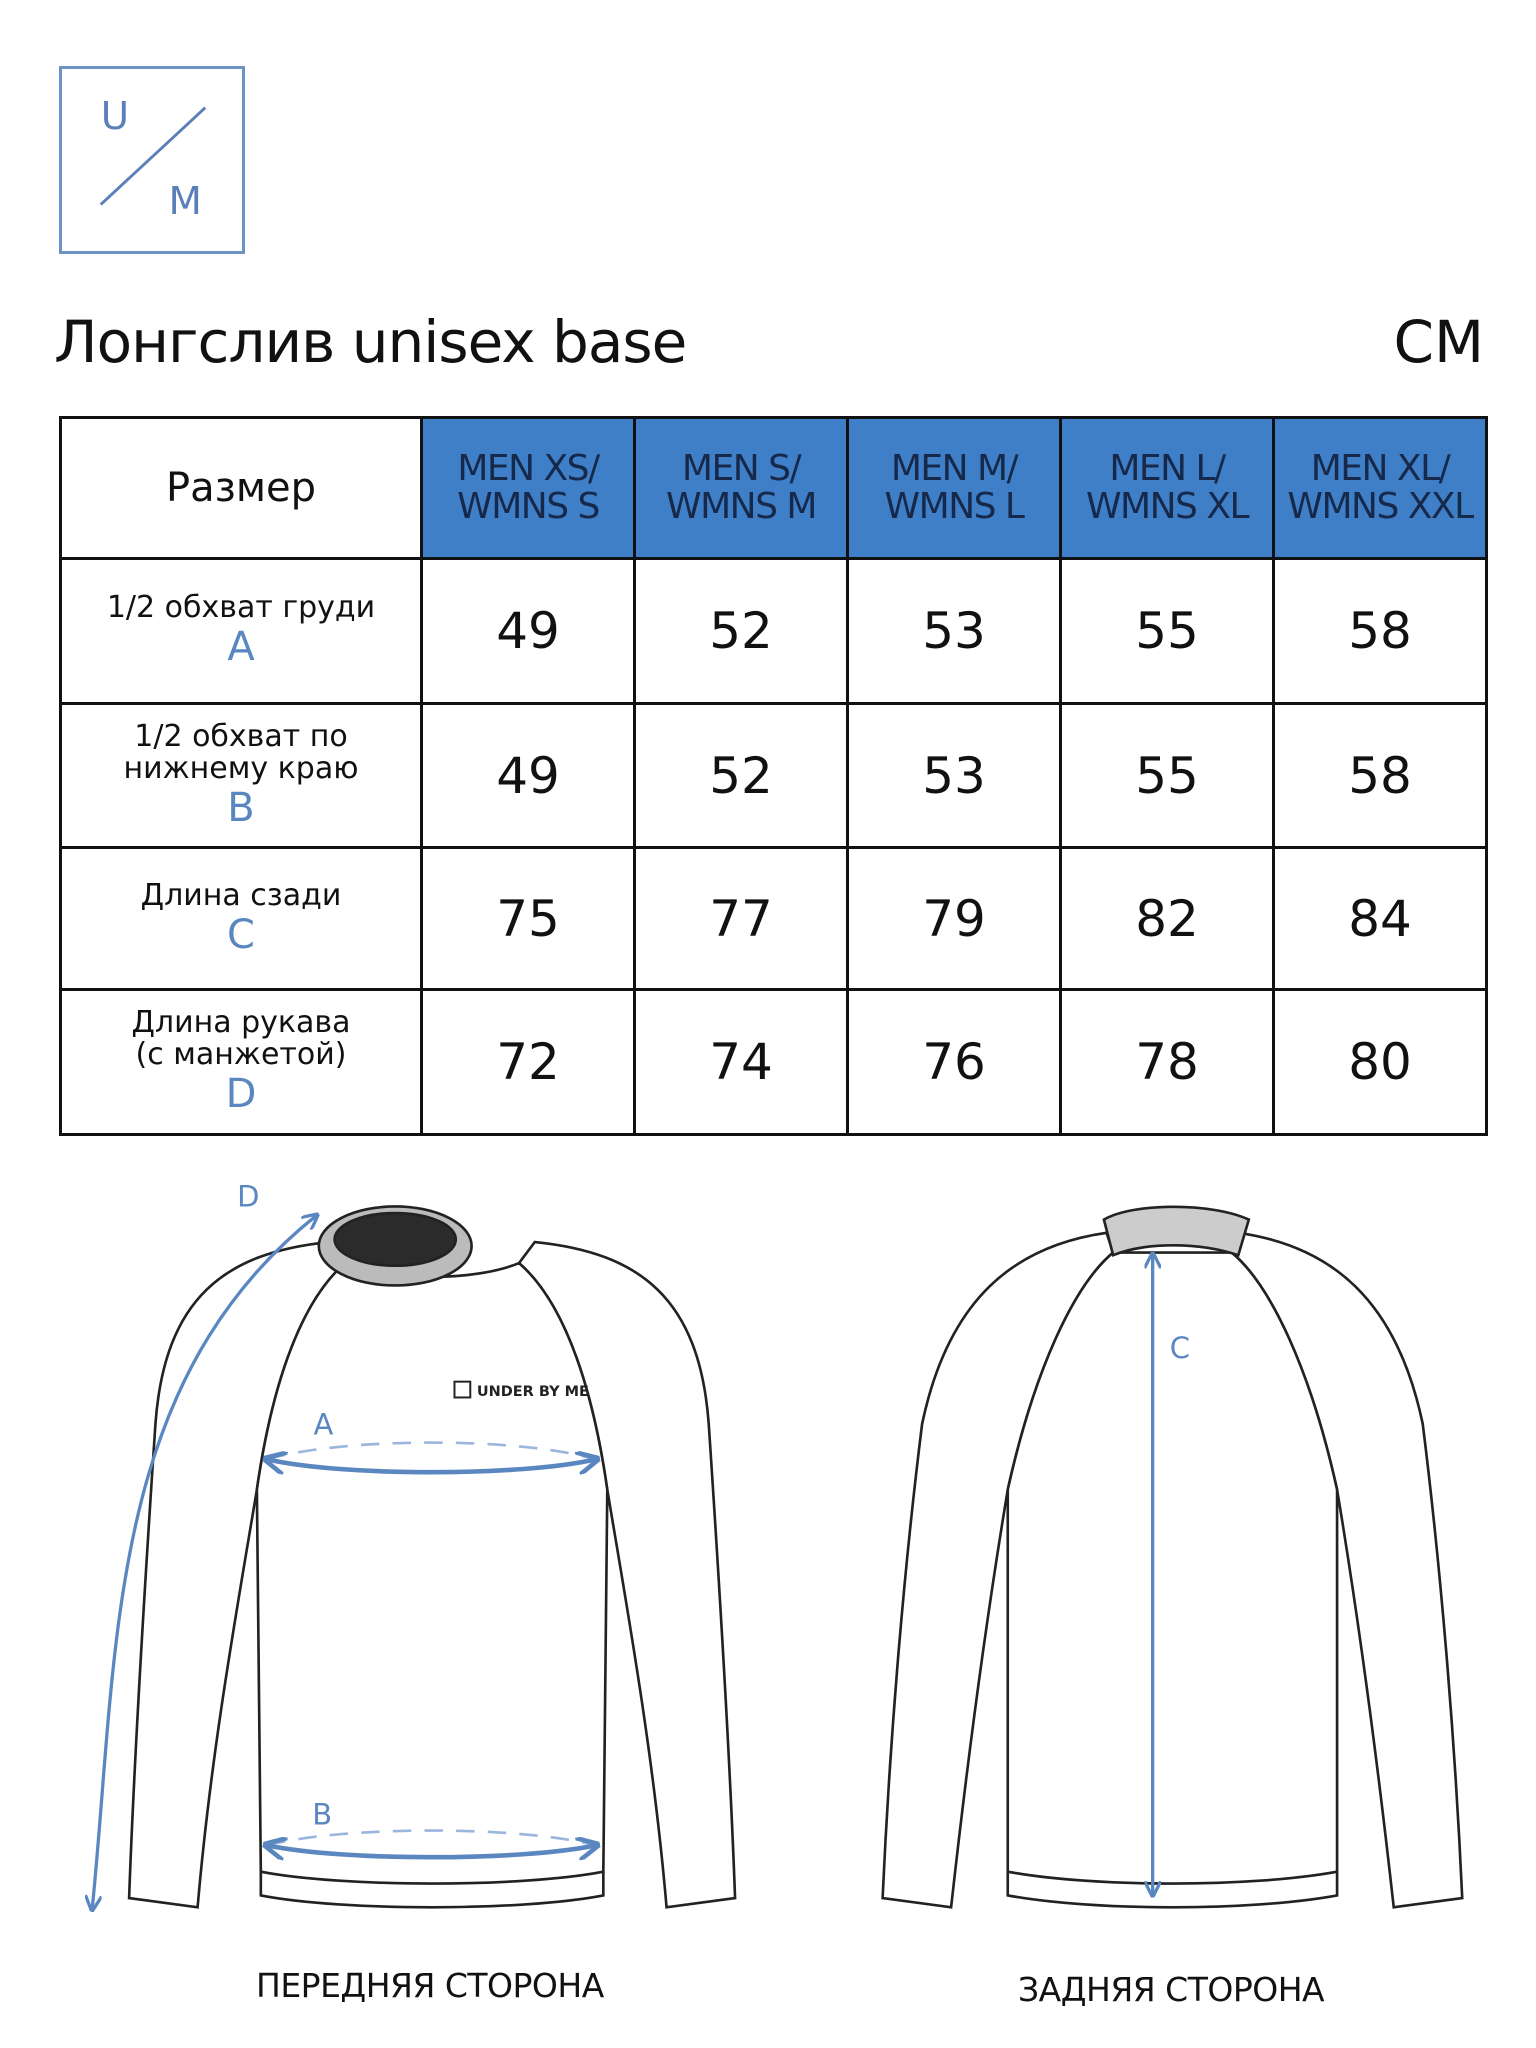 Image resolution: width=1536 pixels, height=2048 pixels. What do you see at coordinates (324, 1424) in the screenshot?
I see `label-a: A` at bounding box center [324, 1424].